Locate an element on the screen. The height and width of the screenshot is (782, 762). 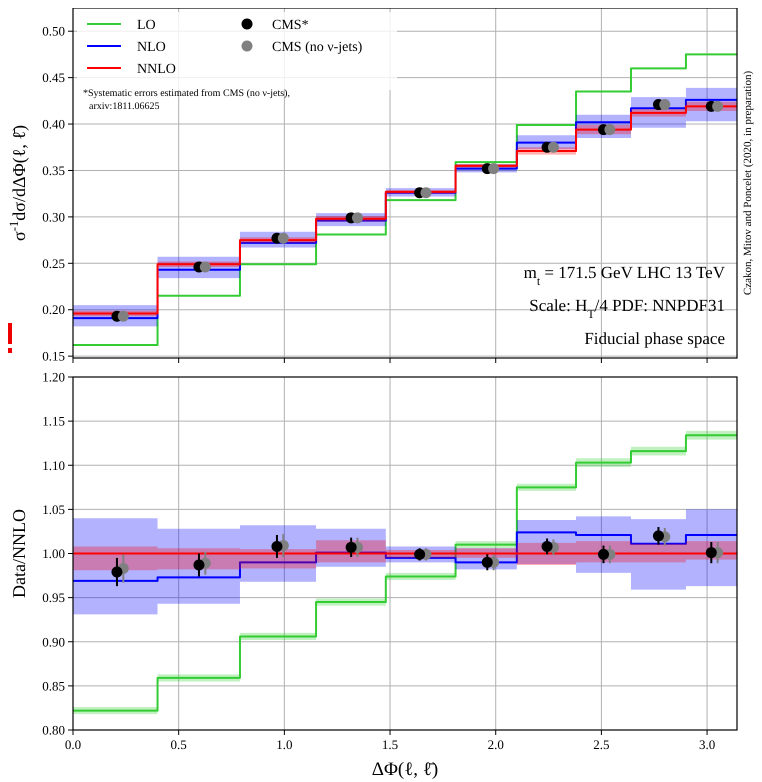
y-tick-label: 0.35 is located at coordinates (53, 170).